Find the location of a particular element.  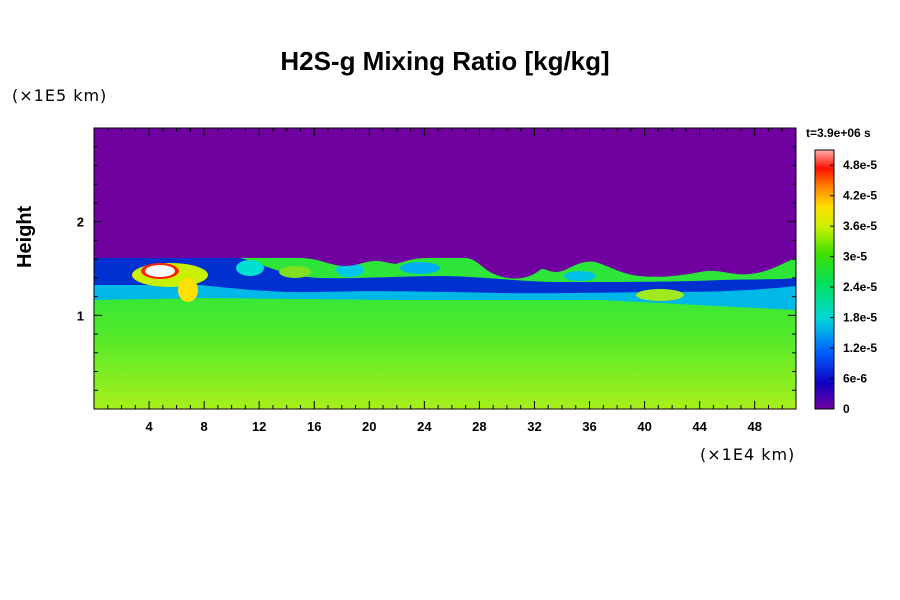

hot-spot-core is located at coordinates (160, 271).